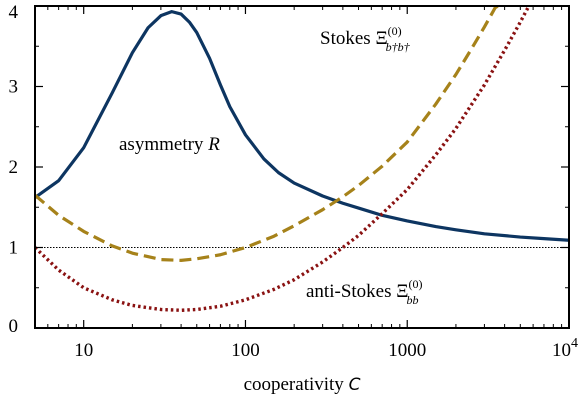 The height and width of the screenshot is (403, 579). What do you see at coordinates (398, 47) in the screenshot?
I see `stokes-annotation-sub: b†b†` at bounding box center [398, 47].